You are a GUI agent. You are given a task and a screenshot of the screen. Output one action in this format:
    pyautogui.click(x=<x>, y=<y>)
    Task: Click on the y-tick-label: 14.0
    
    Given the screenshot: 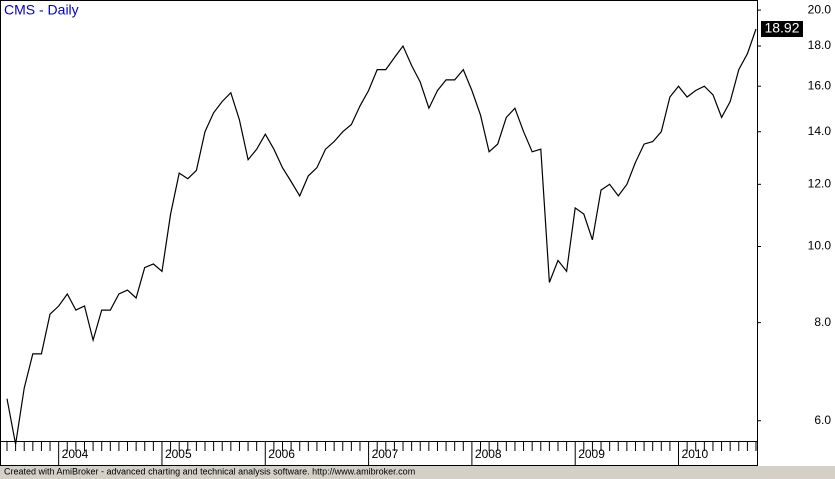 What is the action you would take?
    pyautogui.click(x=820, y=131)
    